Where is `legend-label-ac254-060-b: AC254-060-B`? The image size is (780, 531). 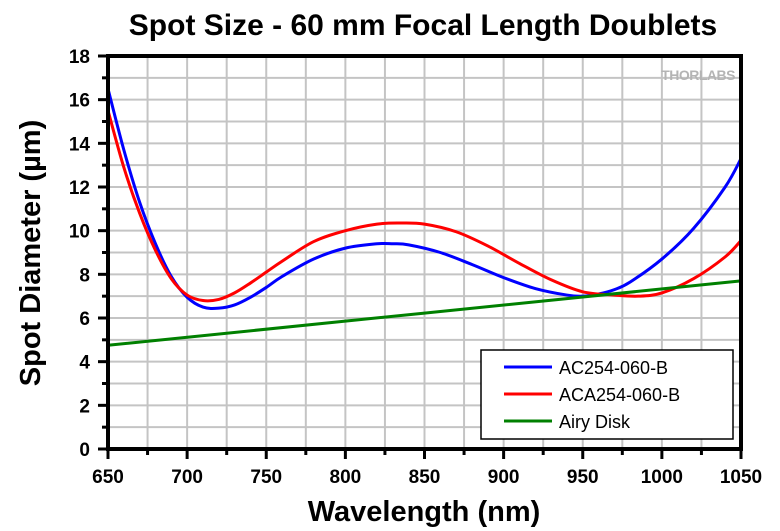
legend-label-ac254-060-b: AC254-060-B is located at coordinates (613, 368).